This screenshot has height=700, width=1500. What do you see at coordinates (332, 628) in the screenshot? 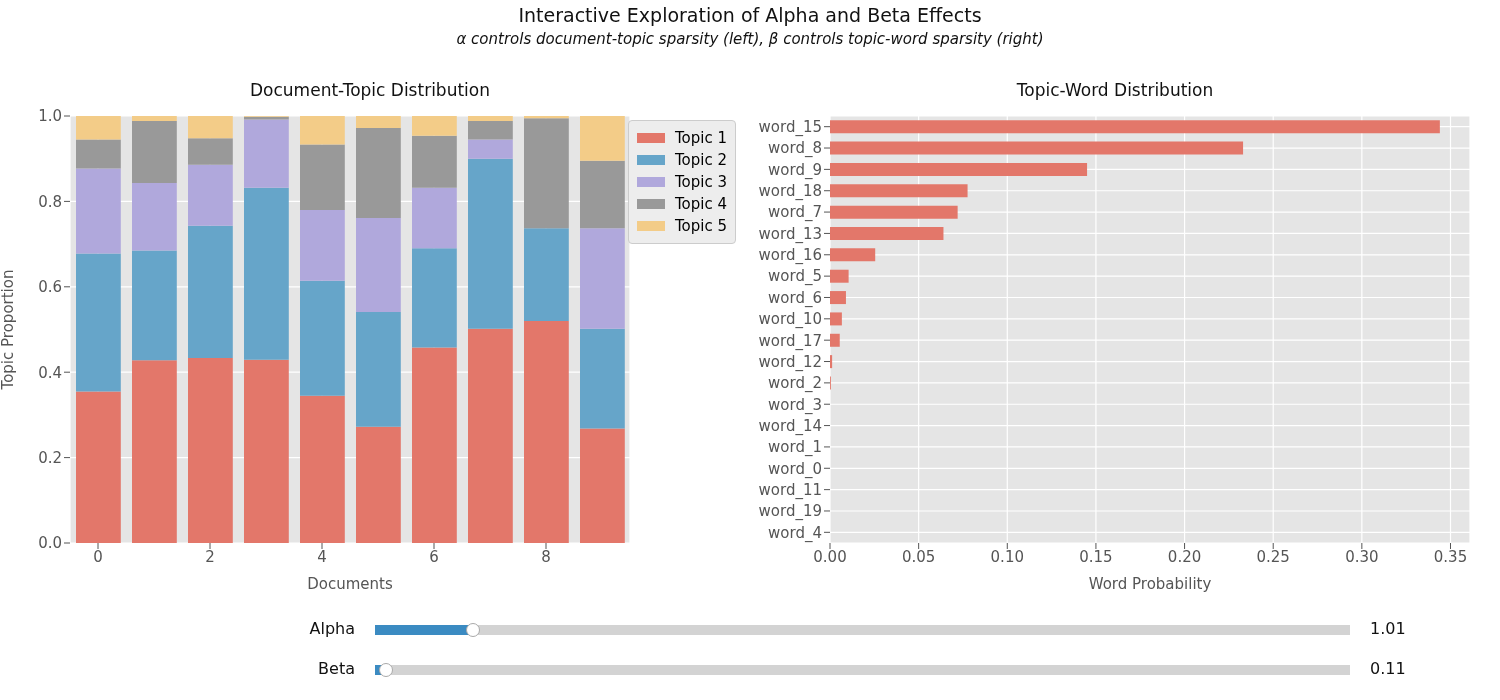
I see `category-label: Alpha` at bounding box center [332, 628].